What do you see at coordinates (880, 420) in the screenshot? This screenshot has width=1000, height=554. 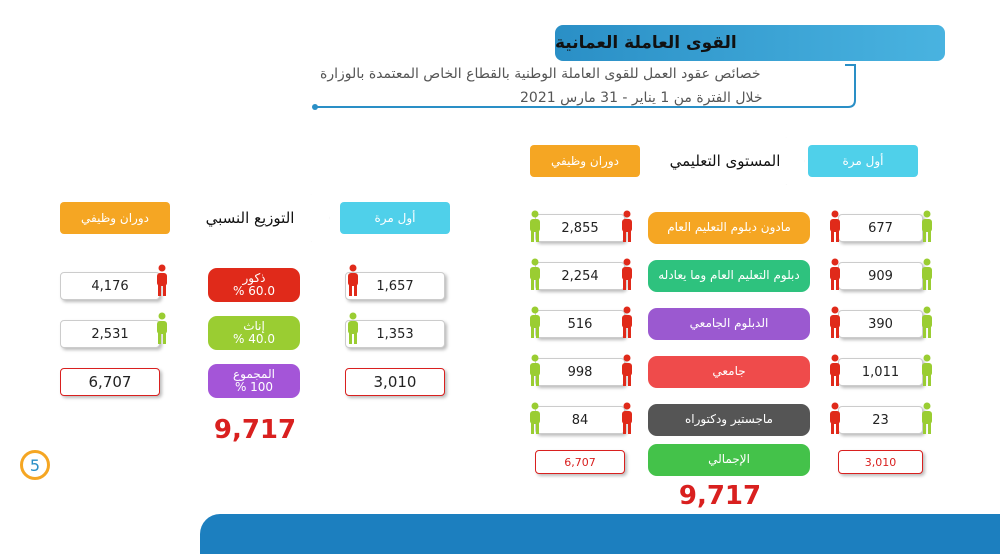 I see `first-time-value: 23` at bounding box center [880, 420].